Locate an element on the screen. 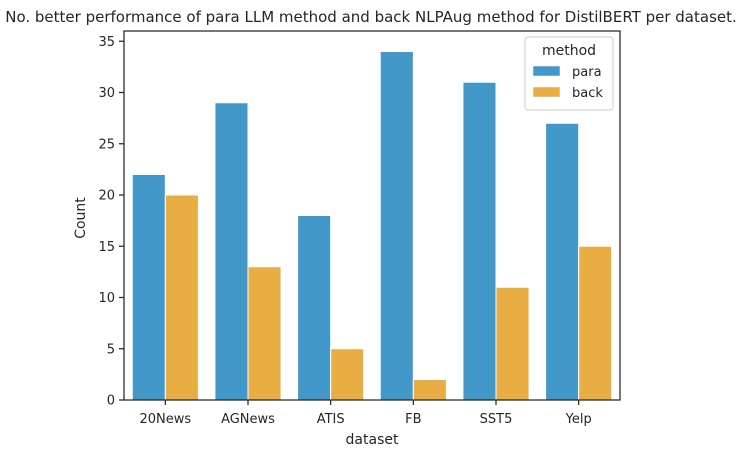 The height and width of the screenshot is (457, 744). y-axis-label: Count is located at coordinates (81, 218).